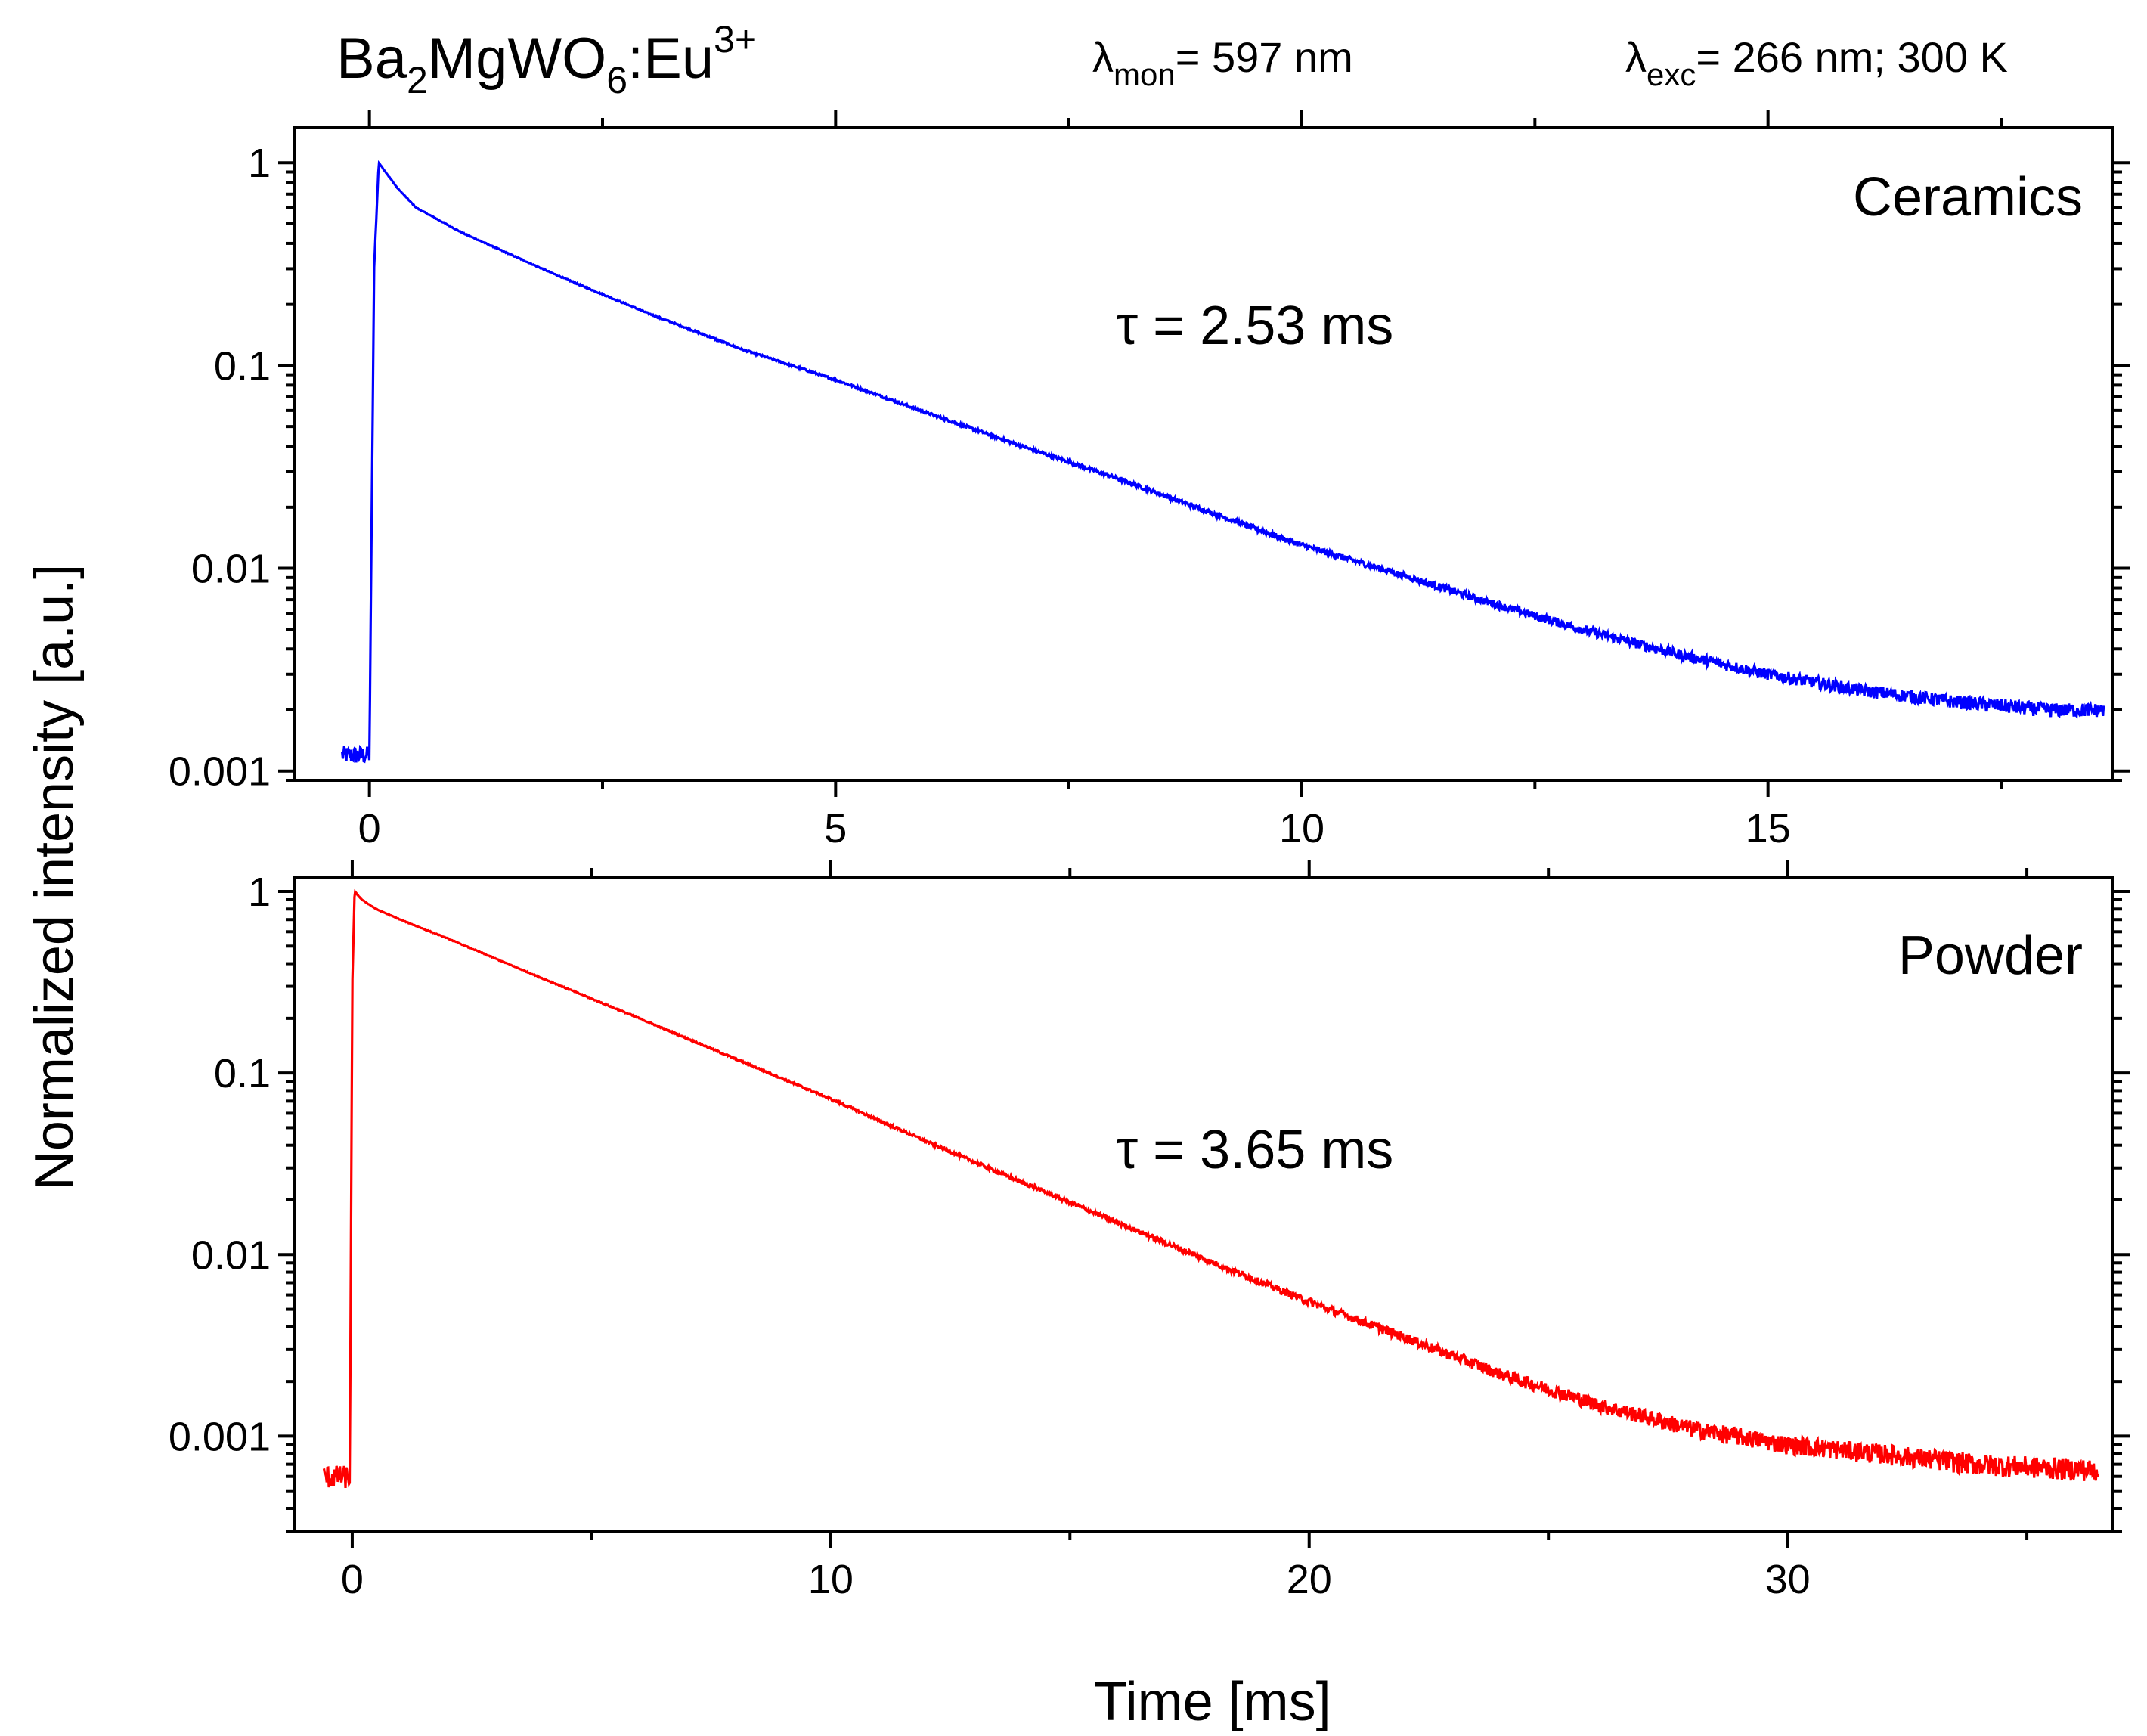 This screenshot has width=2147, height=1736. I want to click on monitor-wavelength: λmon= 597 nm, so click(1222, 62).